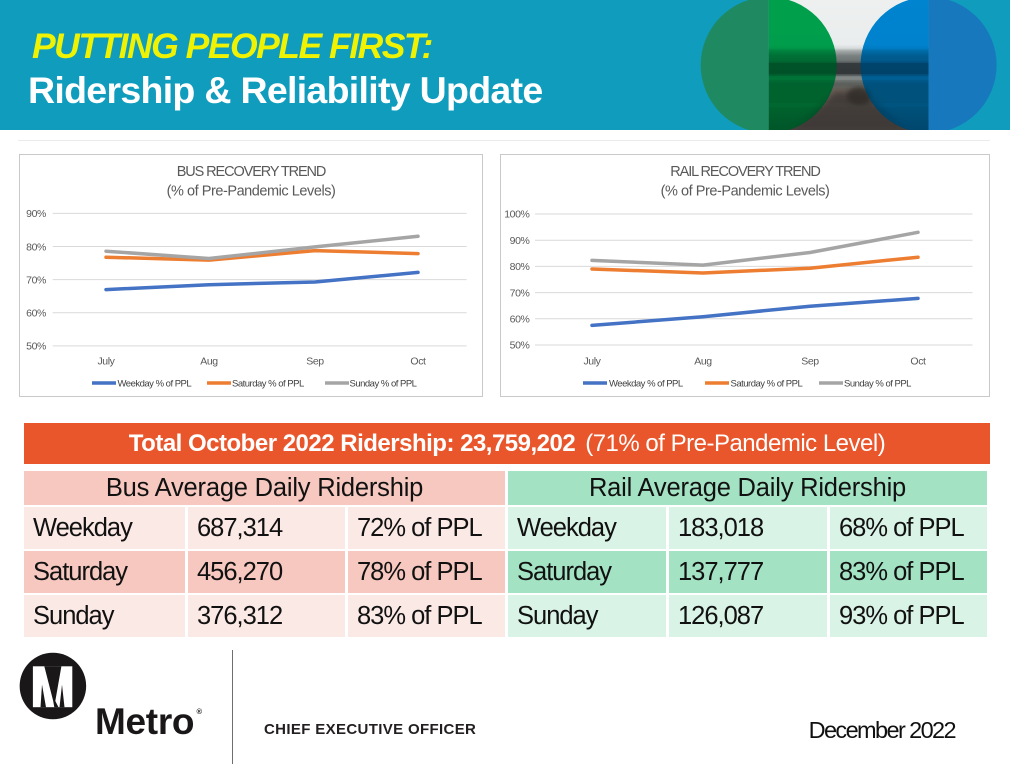 The image size is (1010, 775). Describe the element at coordinates (516, 215) in the screenshot. I see `svg-text: 100%` at that location.